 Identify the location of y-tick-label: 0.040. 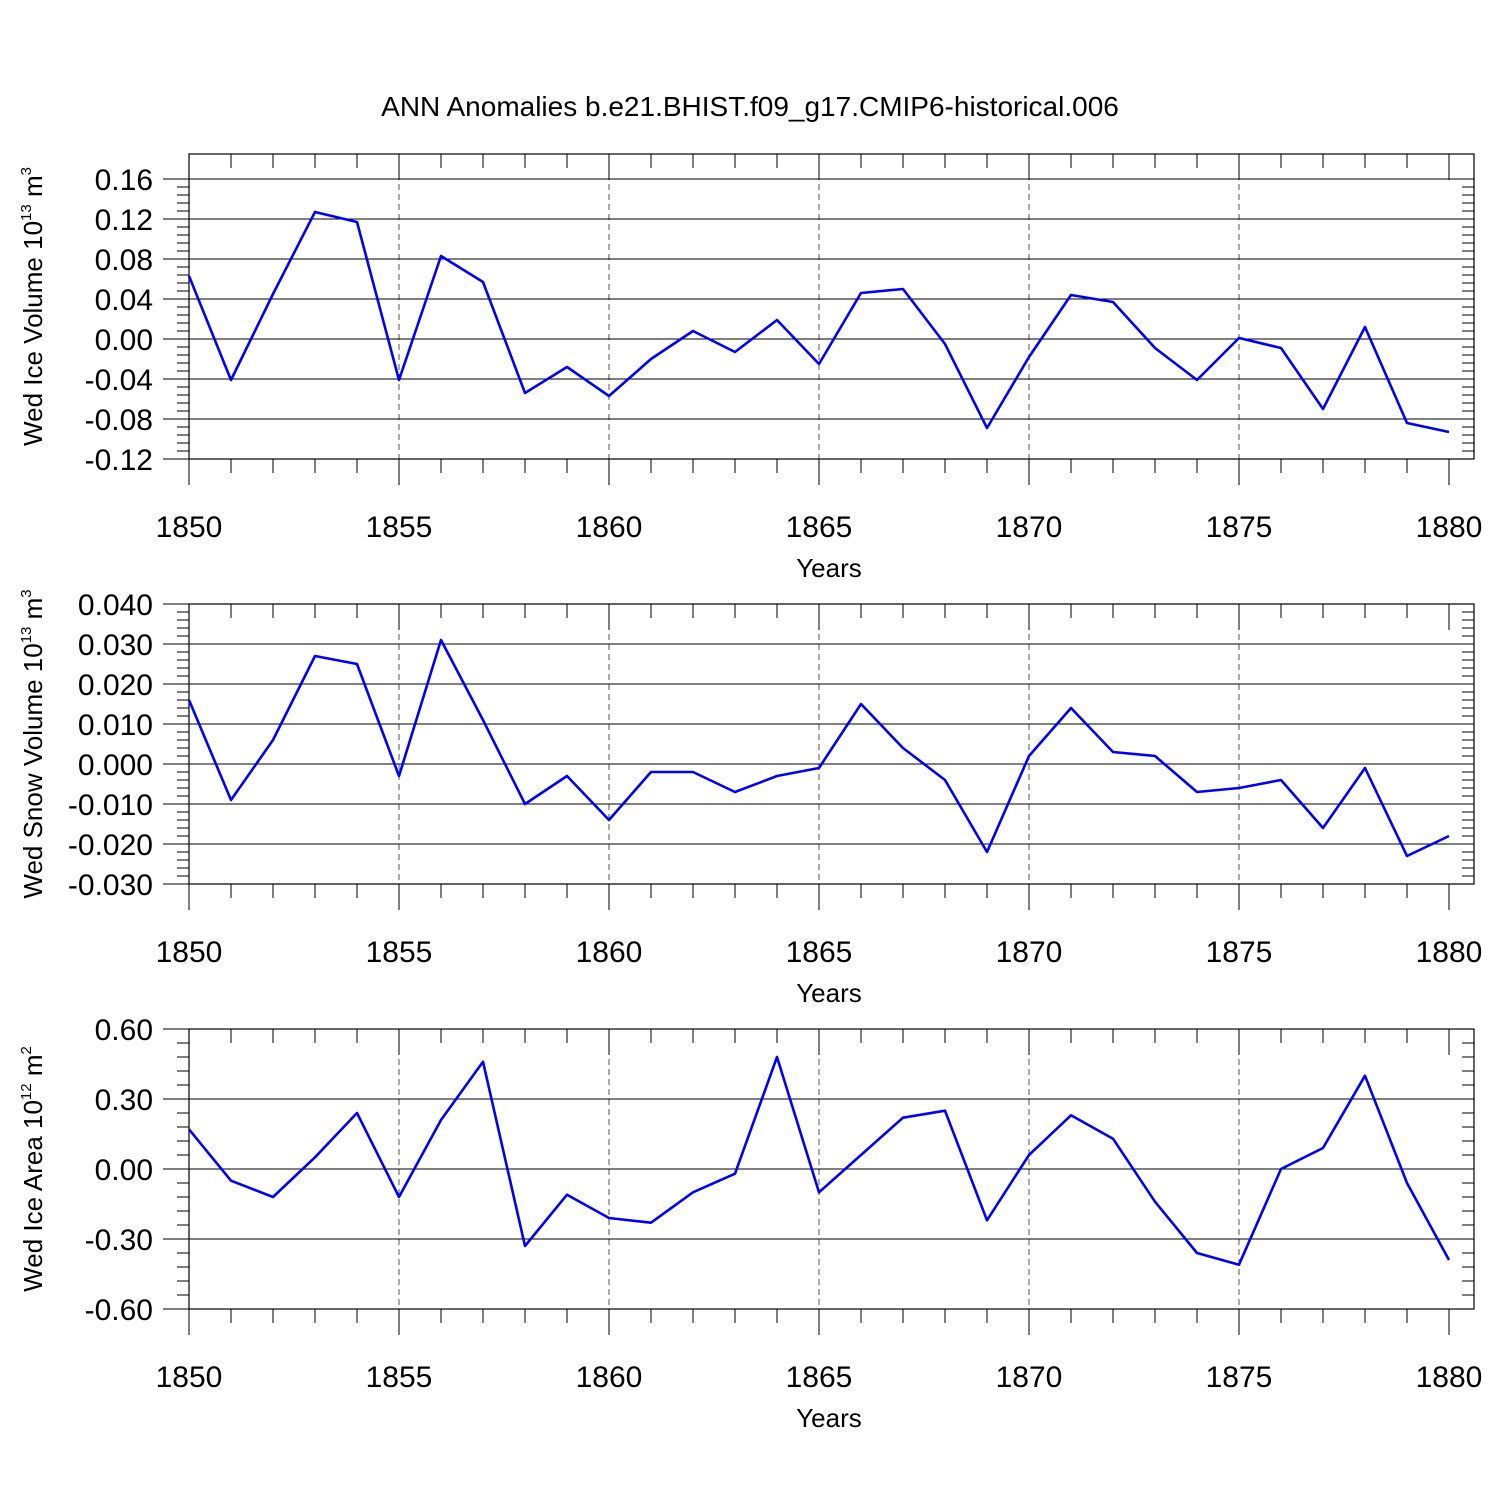
(115, 605).